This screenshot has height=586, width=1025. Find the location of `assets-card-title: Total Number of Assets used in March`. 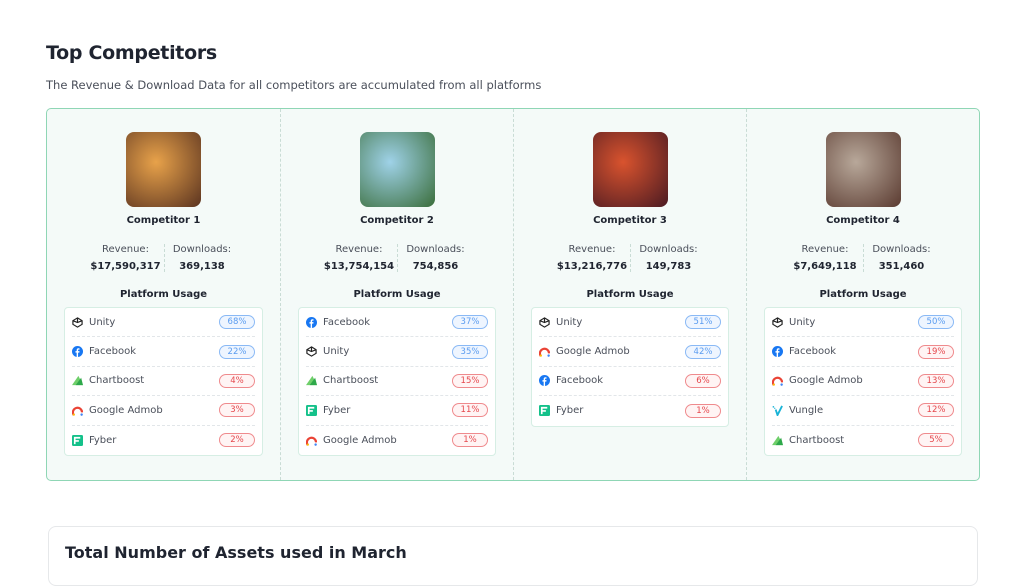

assets-card-title: Total Number of Assets used in March is located at coordinates (236, 552).